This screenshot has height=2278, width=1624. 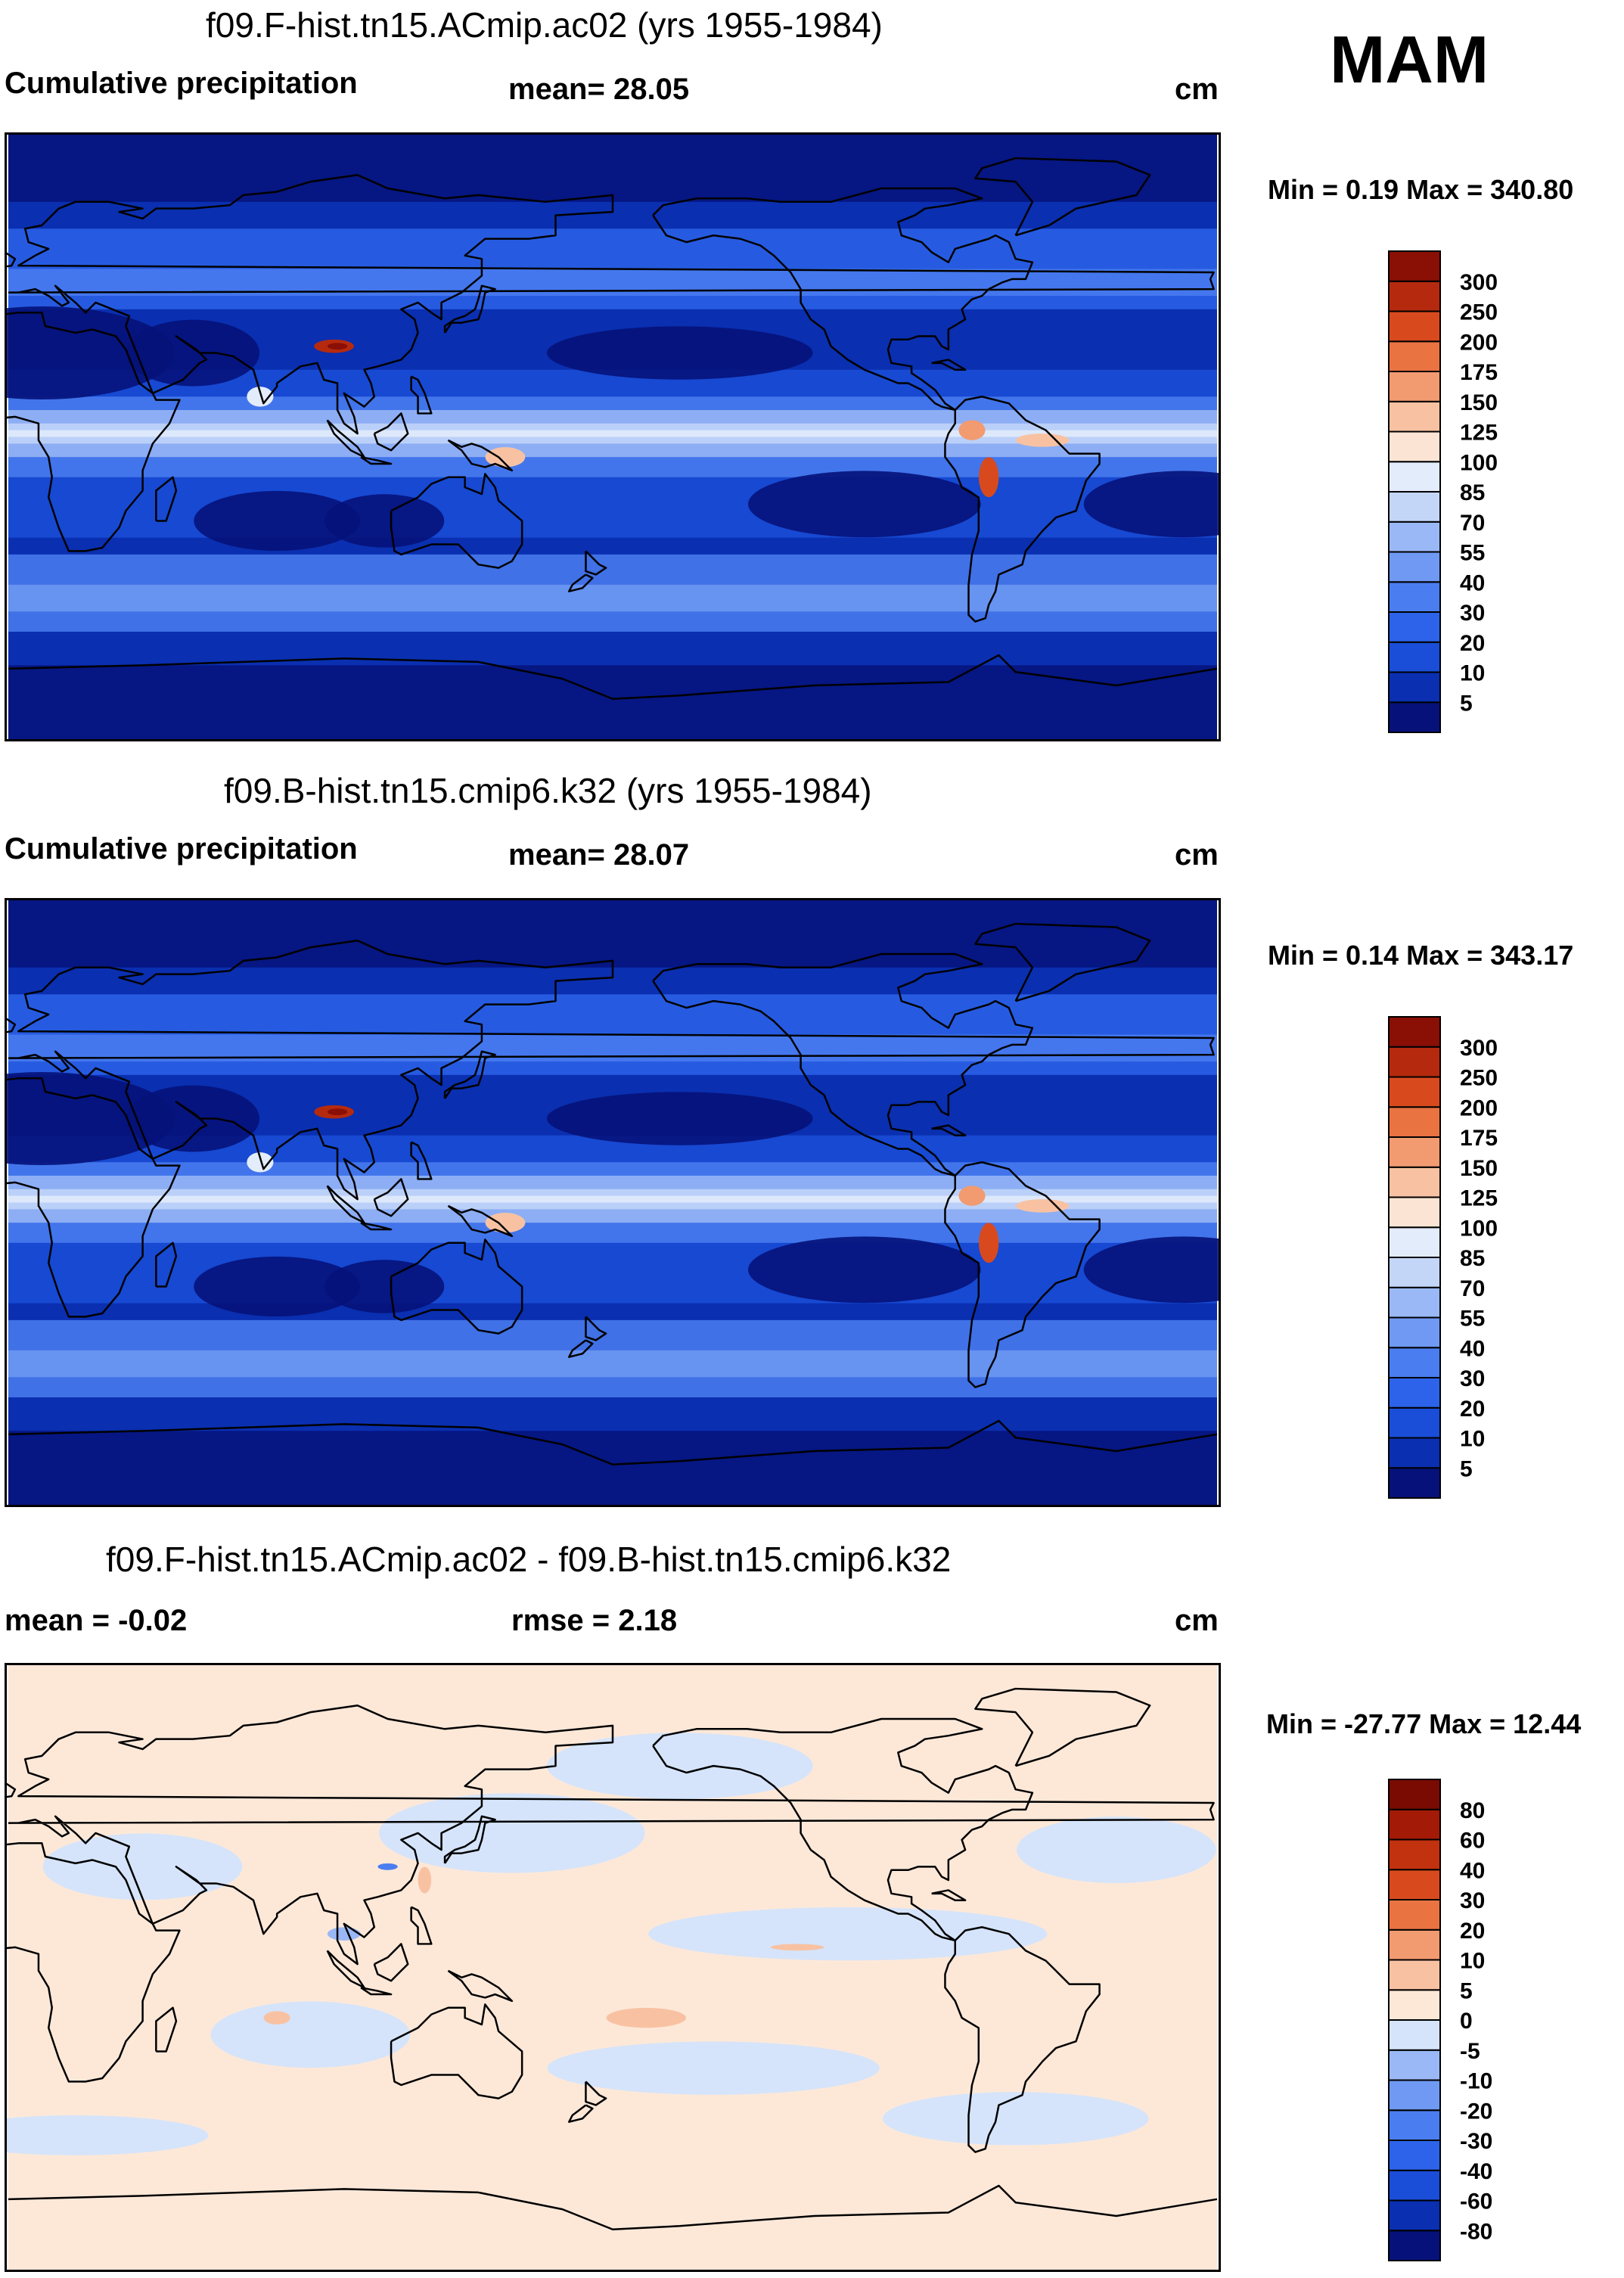 I want to click on colorbar-label: -80, so click(x=1476, y=2231).